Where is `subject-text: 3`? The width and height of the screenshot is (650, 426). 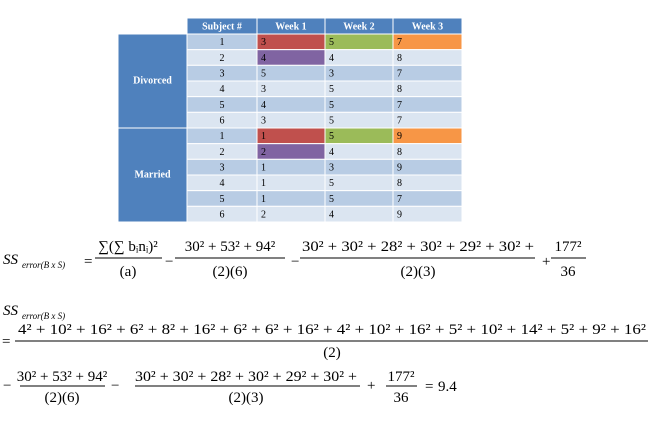 subject-text: 3 is located at coordinates (222, 167).